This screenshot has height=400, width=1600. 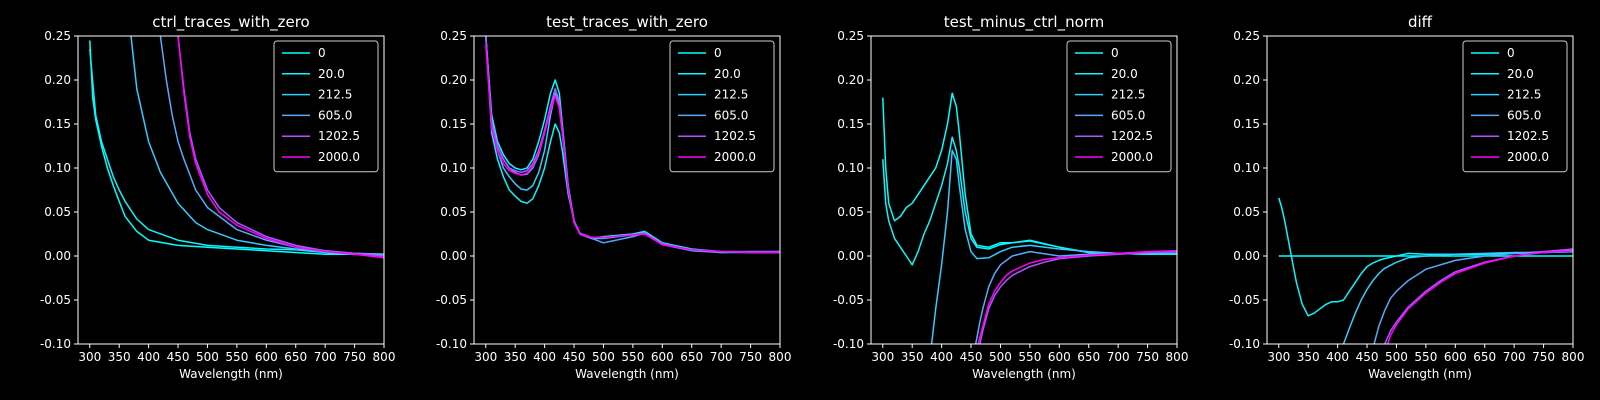 I want to click on series-line-605.0, so click(x=1473, y=296).